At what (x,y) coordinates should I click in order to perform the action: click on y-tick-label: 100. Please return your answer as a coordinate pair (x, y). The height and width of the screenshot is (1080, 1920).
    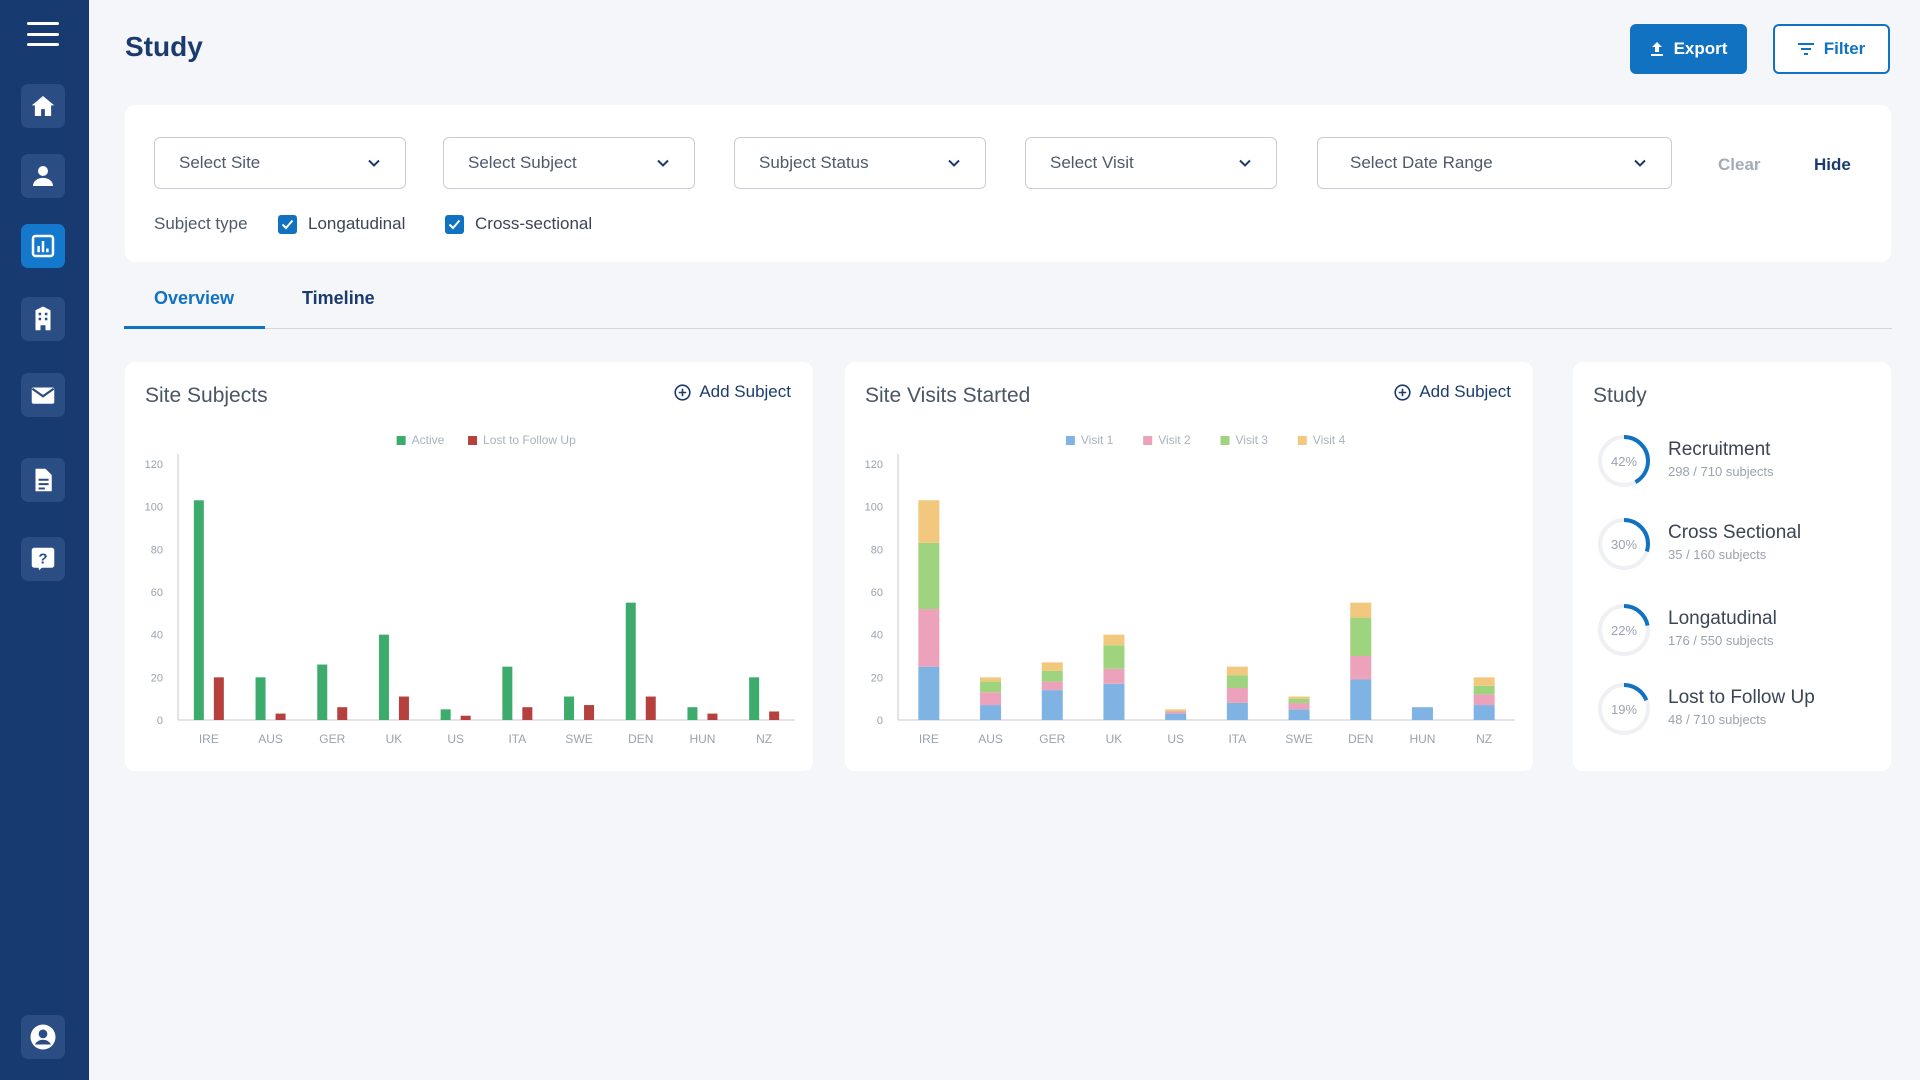
    Looking at the image, I should click on (154, 508).